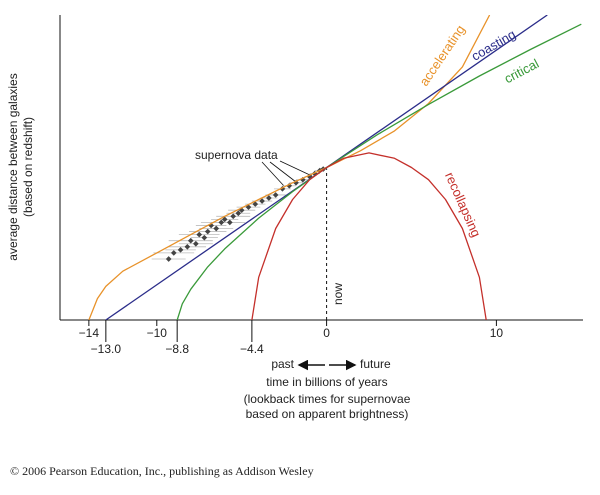 The image size is (600, 495). I want to click on now-label: now, so click(338, 294).